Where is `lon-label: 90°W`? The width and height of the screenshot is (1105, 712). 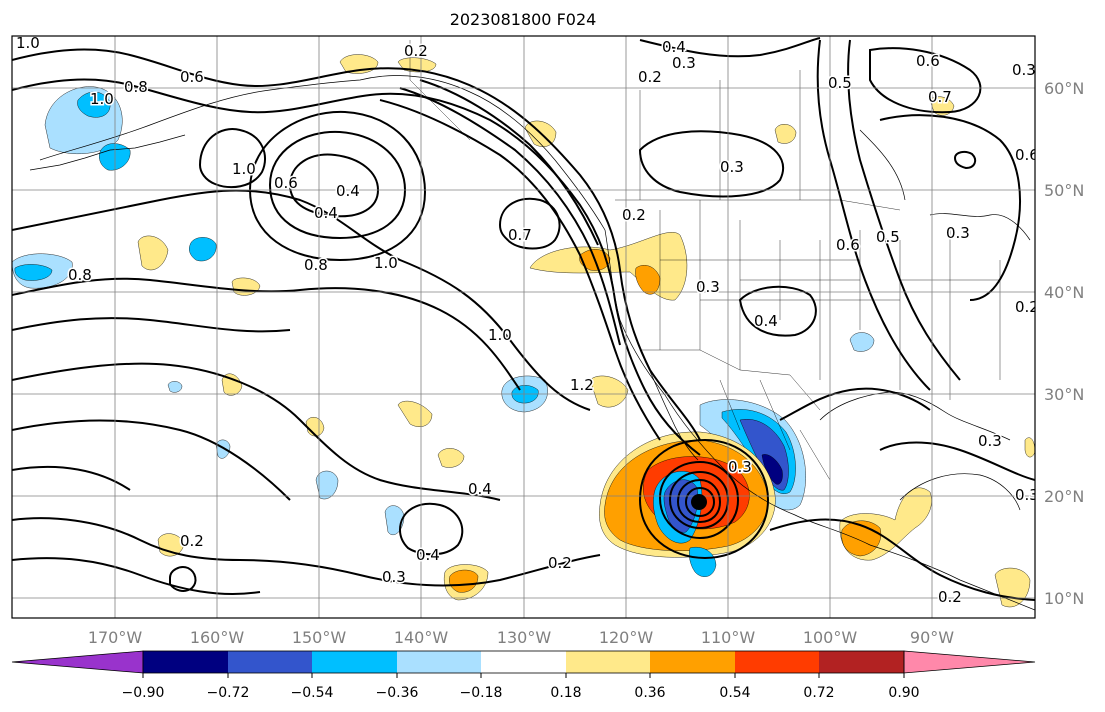
lon-label: 90°W is located at coordinates (932, 637).